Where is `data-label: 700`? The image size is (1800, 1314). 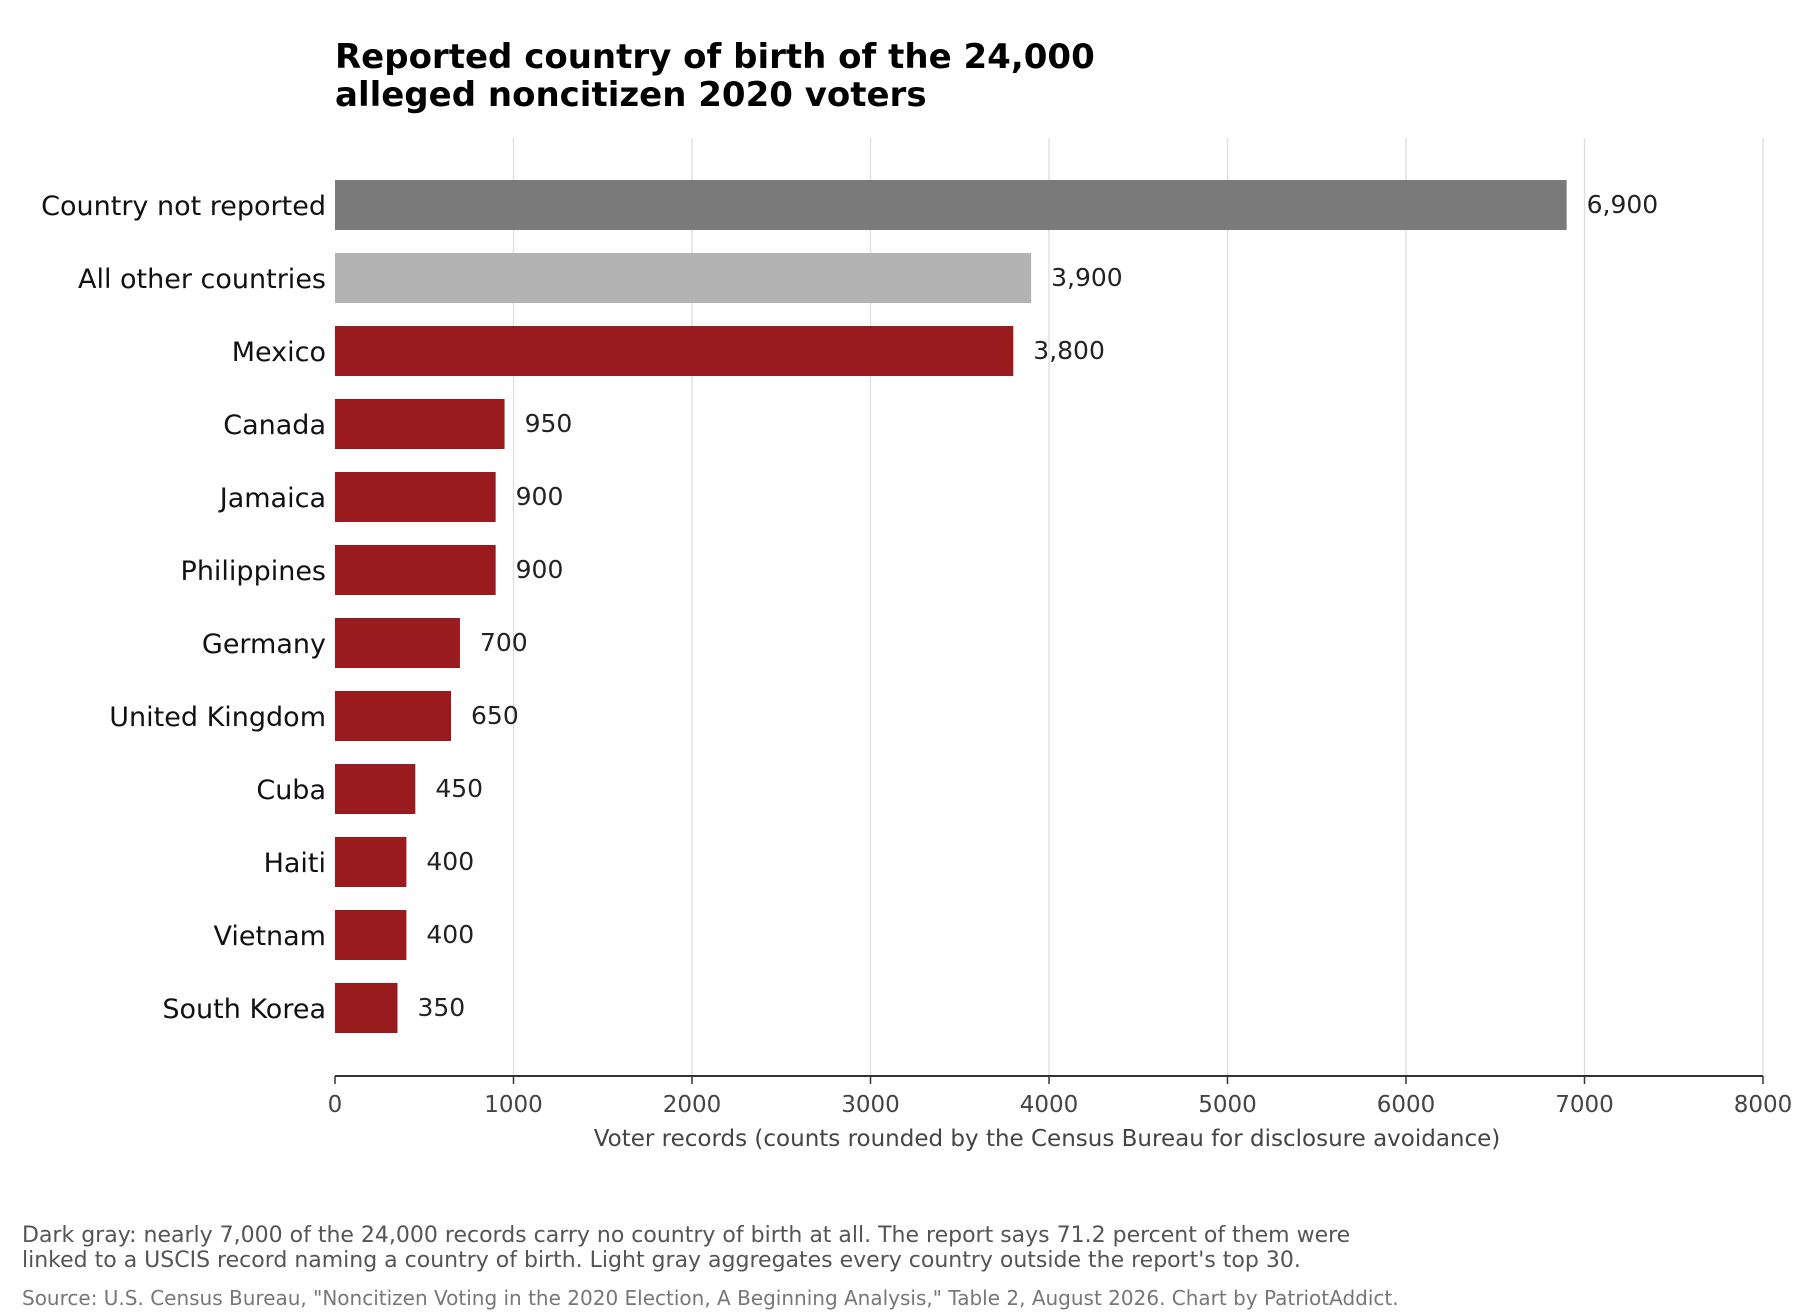
data-label: 700 is located at coordinates (504, 642).